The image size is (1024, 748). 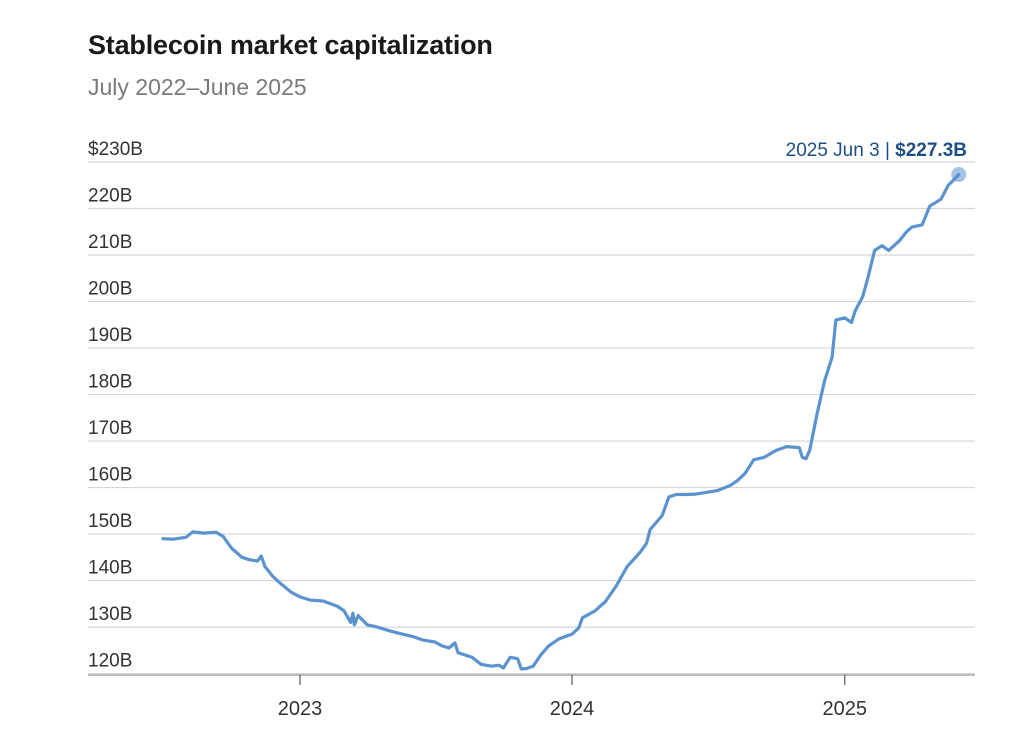 What do you see at coordinates (110, 335) in the screenshot?
I see `y-tick-label: 190B` at bounding box center [110, 335].